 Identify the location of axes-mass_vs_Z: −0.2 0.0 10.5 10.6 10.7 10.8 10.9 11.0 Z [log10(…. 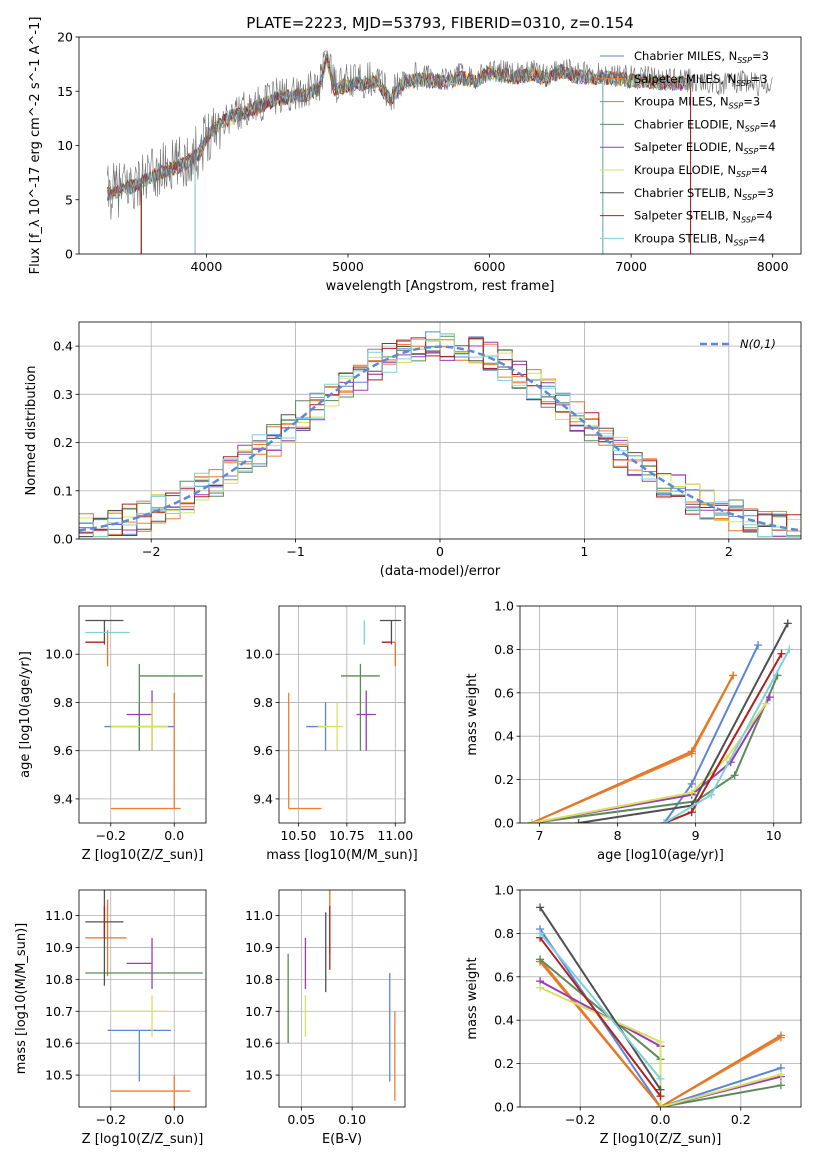
(110, 1018).